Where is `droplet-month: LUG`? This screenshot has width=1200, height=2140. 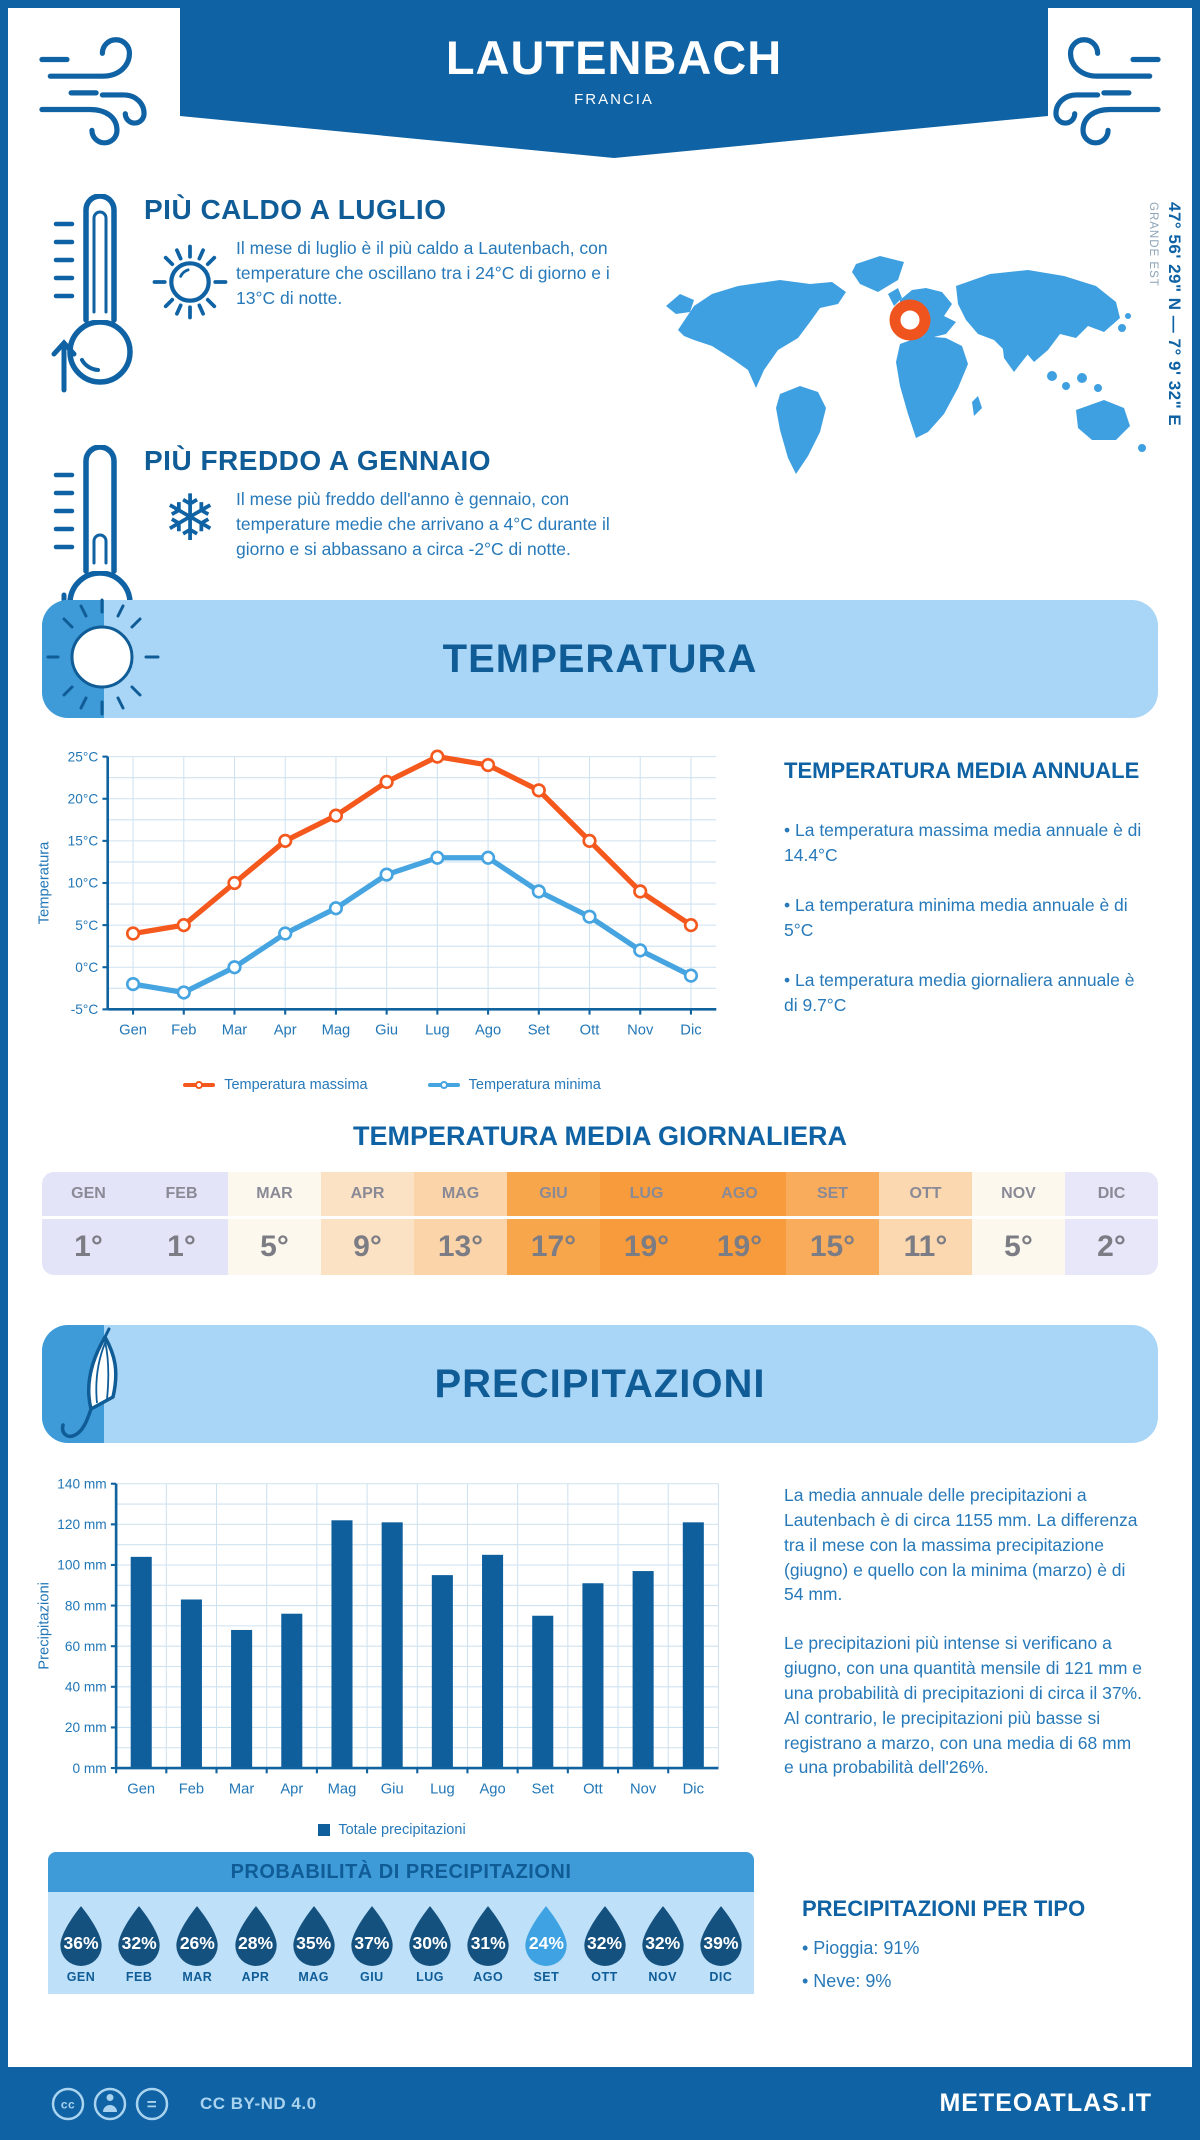
droplet-month: LUG is located at coordinates (430, 1977).